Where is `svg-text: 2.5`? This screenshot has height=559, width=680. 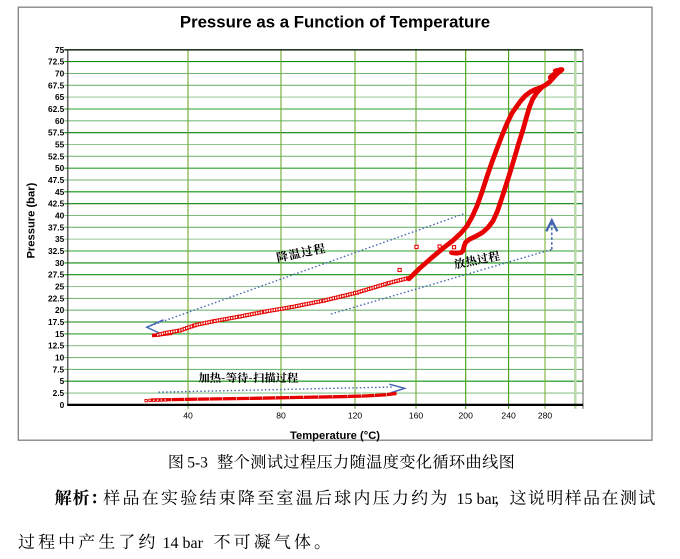 svg-text: 2.5 is located at coordinates (59, 393).